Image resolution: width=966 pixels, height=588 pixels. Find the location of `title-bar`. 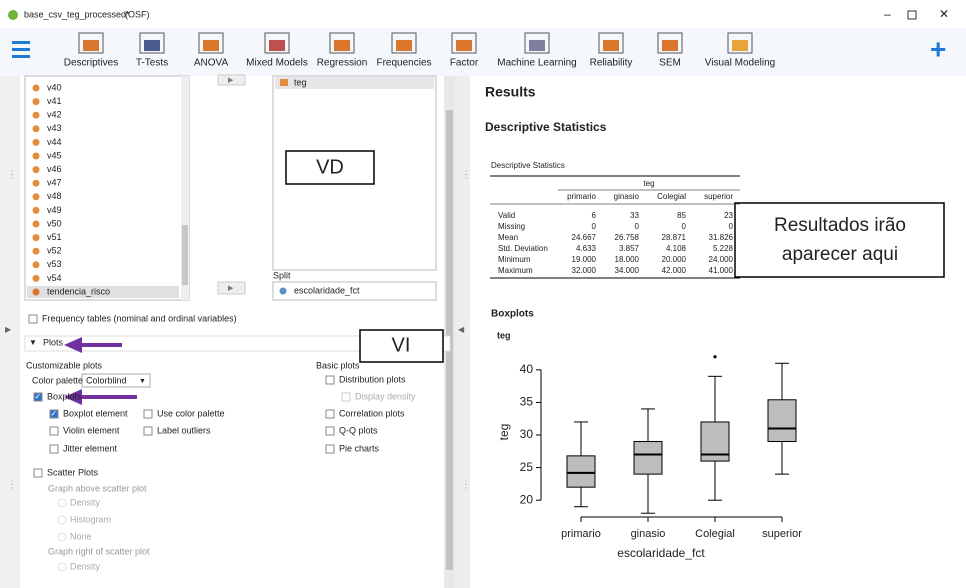

title-bar is located at coordinates (483, 14).